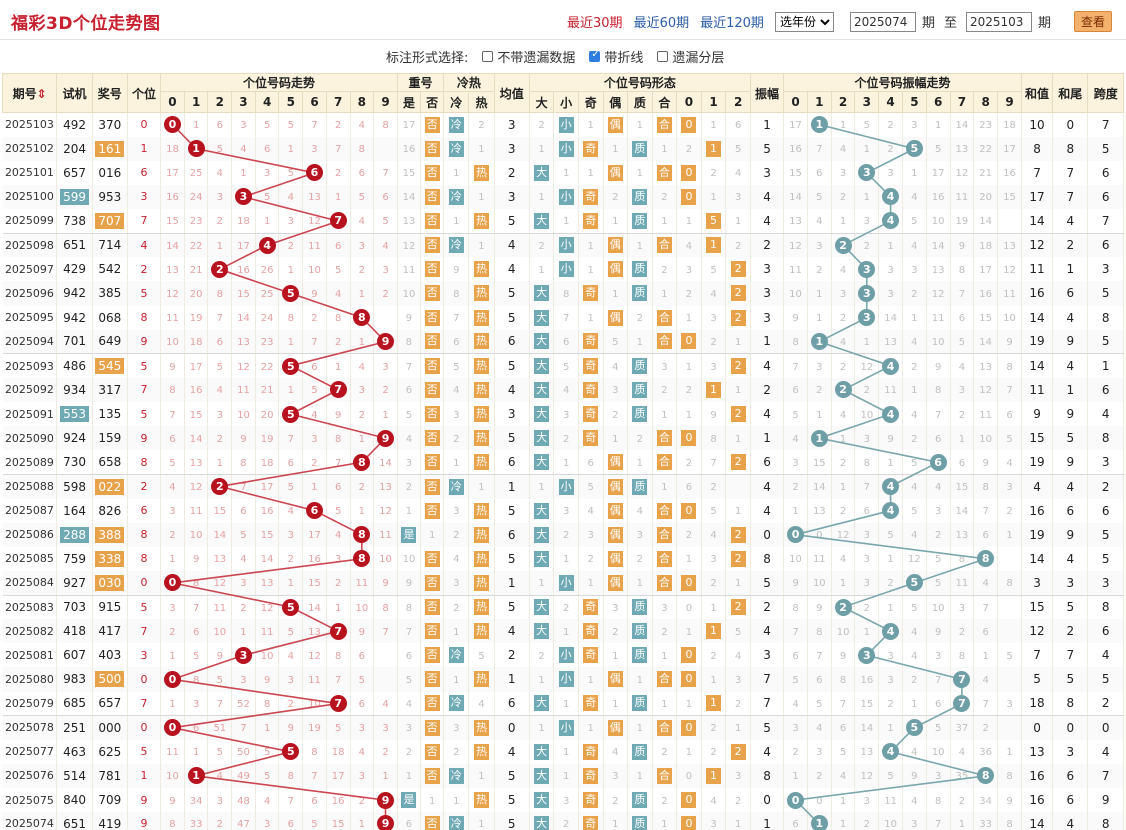 Image resolution: width=1126 pixels, height=830 pixels. What do you see at coordinates (795, 245) in the screenshot?
I see `amp-trend-cell: 12` at bounding box center [795, 245].